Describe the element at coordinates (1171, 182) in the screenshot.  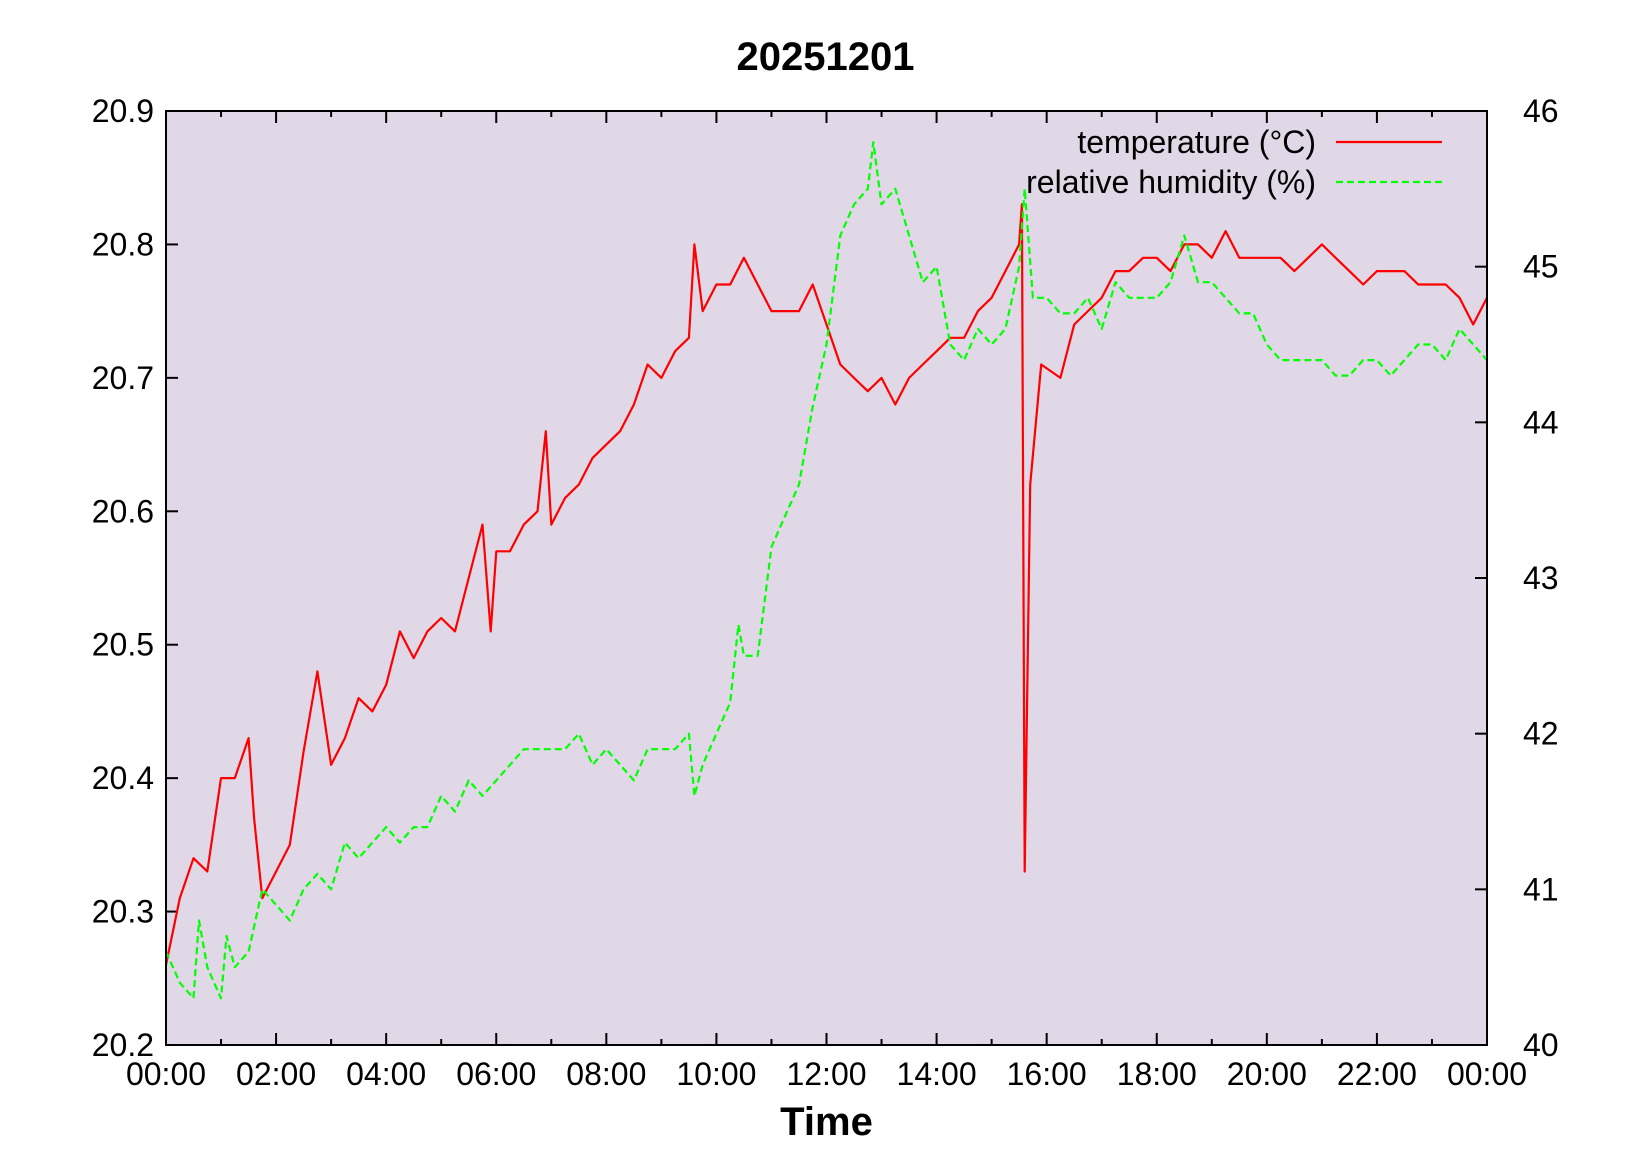
I see `legend-label: relative humidity (%)` at that location.